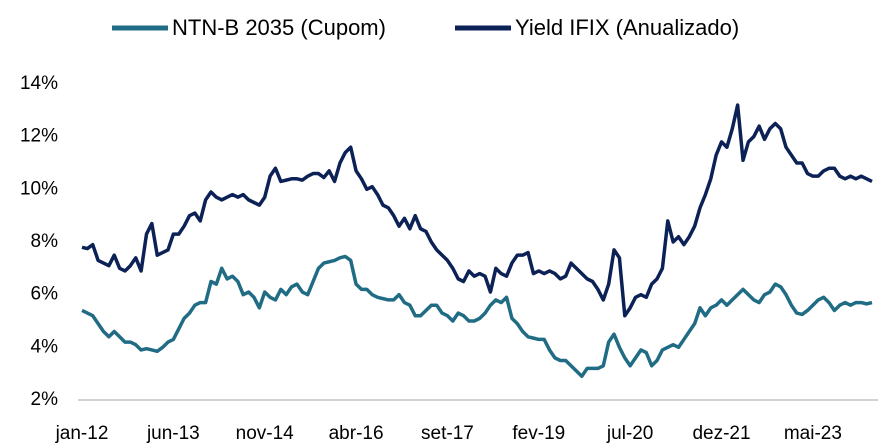 This screenshot has height=448, width=890. What do you see at coordinates (447, 433) in the screenshot?
I see `x-tick-label: set-17` at bounding box center [447, 433].